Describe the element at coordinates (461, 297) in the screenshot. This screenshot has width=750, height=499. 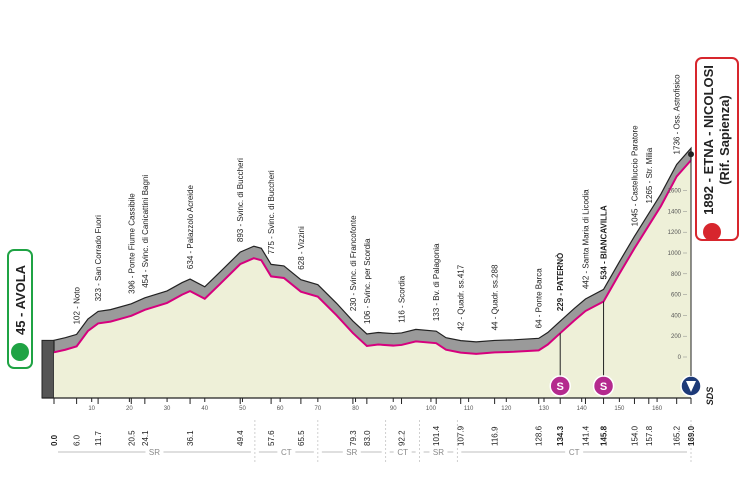
I see `waypoint-label: 42 - Quadr. ss.417` at that location.